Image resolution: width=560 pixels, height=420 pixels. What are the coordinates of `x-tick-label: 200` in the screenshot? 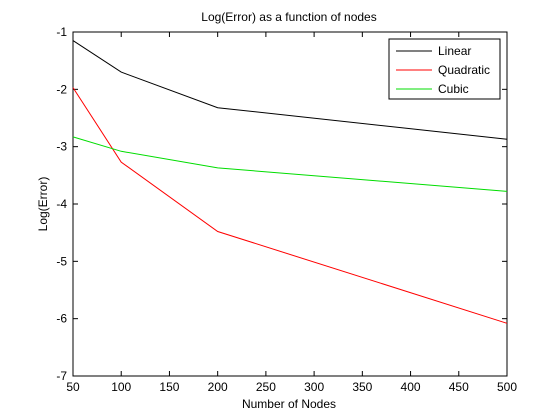 It's located at (218, 387).